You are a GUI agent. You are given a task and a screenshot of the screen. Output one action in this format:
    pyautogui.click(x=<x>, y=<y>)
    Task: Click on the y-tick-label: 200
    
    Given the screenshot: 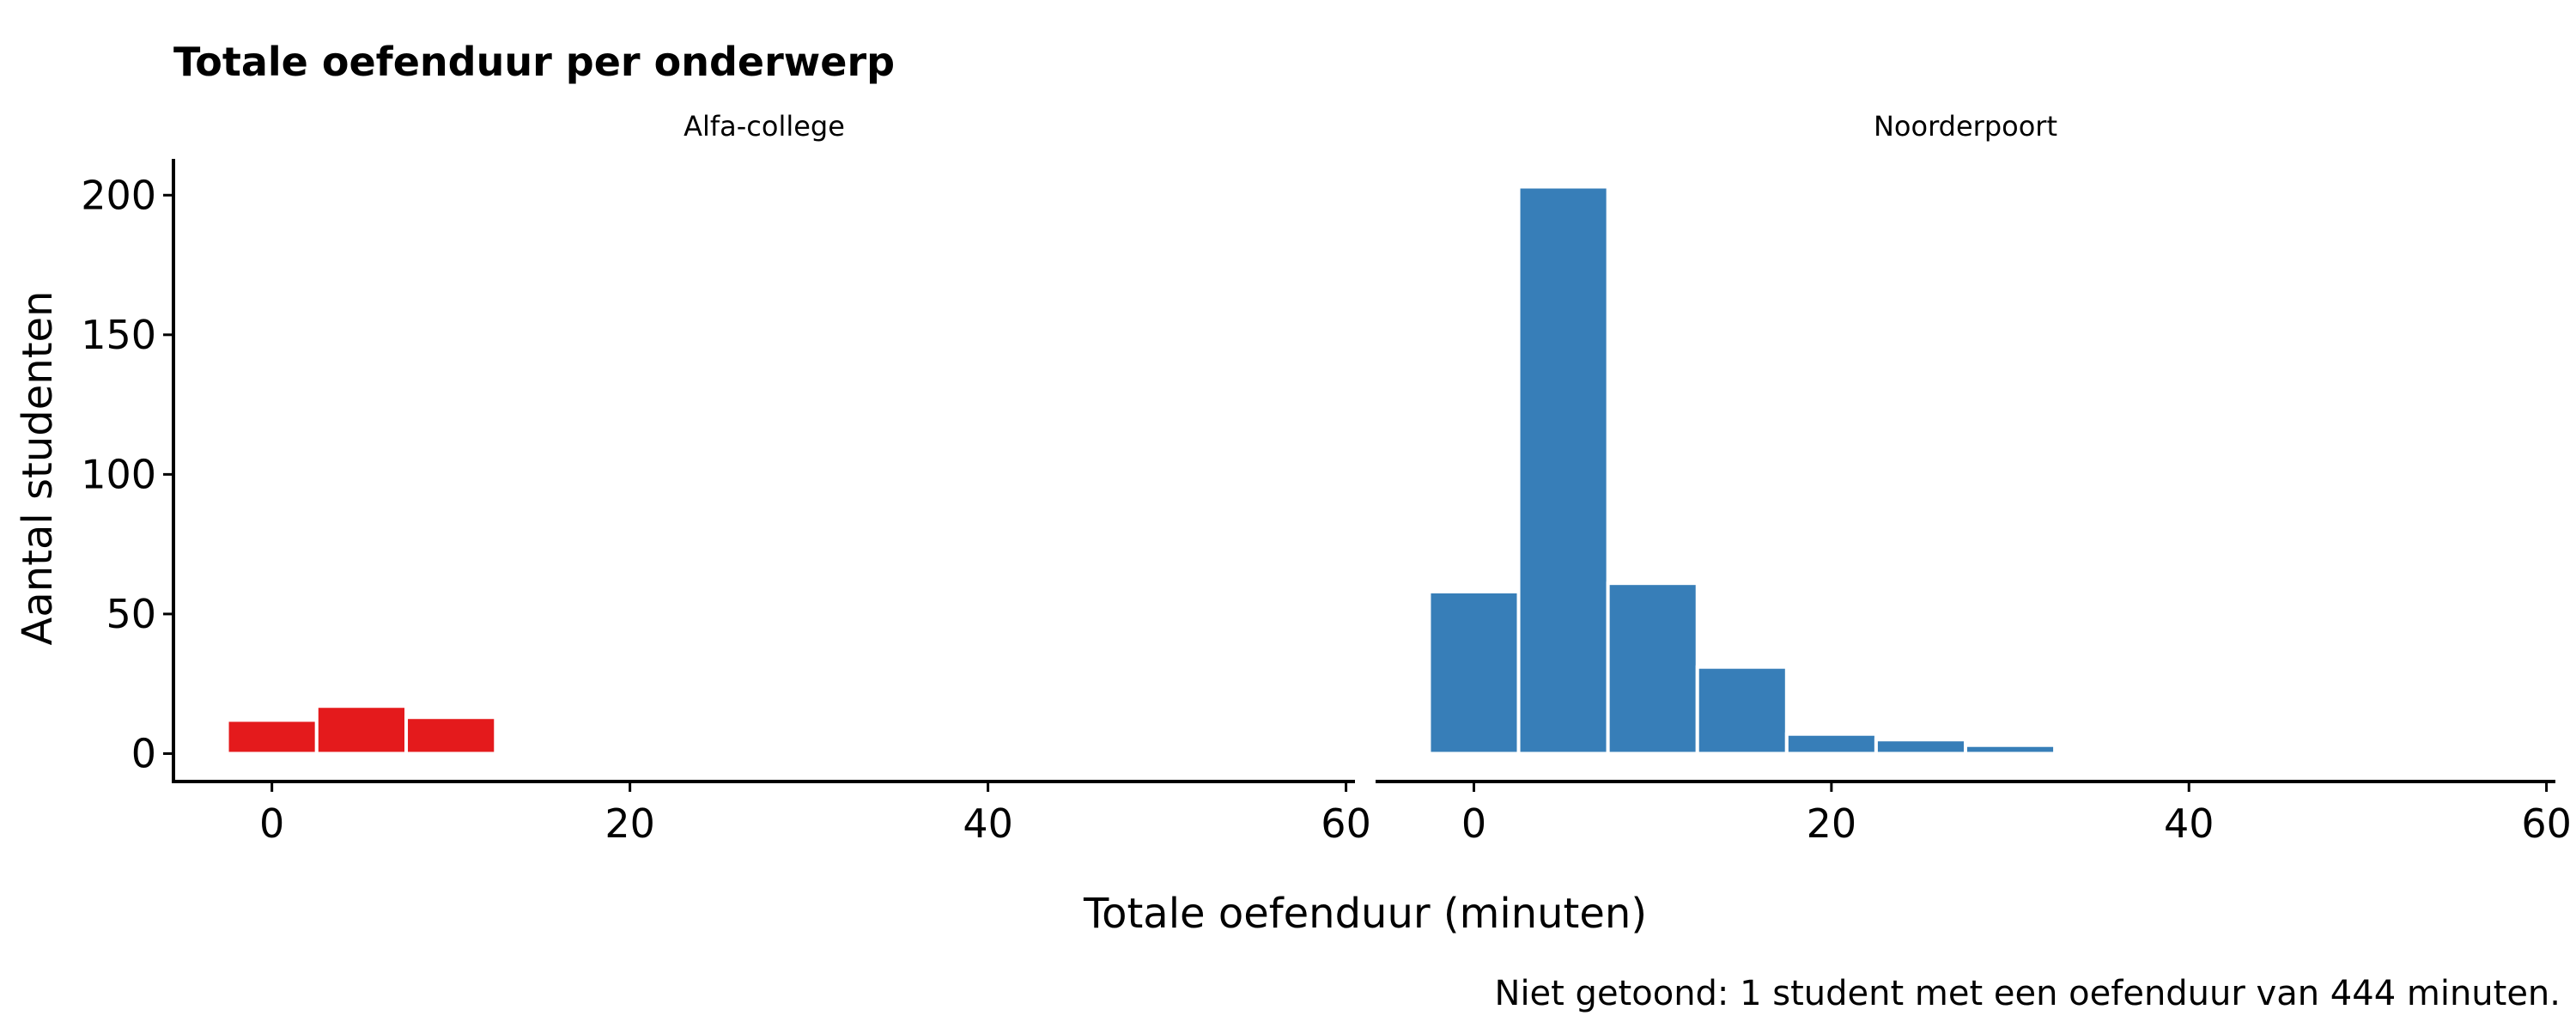 What is the action you would take?
    pyautogui.click(x=118, y=195)
    